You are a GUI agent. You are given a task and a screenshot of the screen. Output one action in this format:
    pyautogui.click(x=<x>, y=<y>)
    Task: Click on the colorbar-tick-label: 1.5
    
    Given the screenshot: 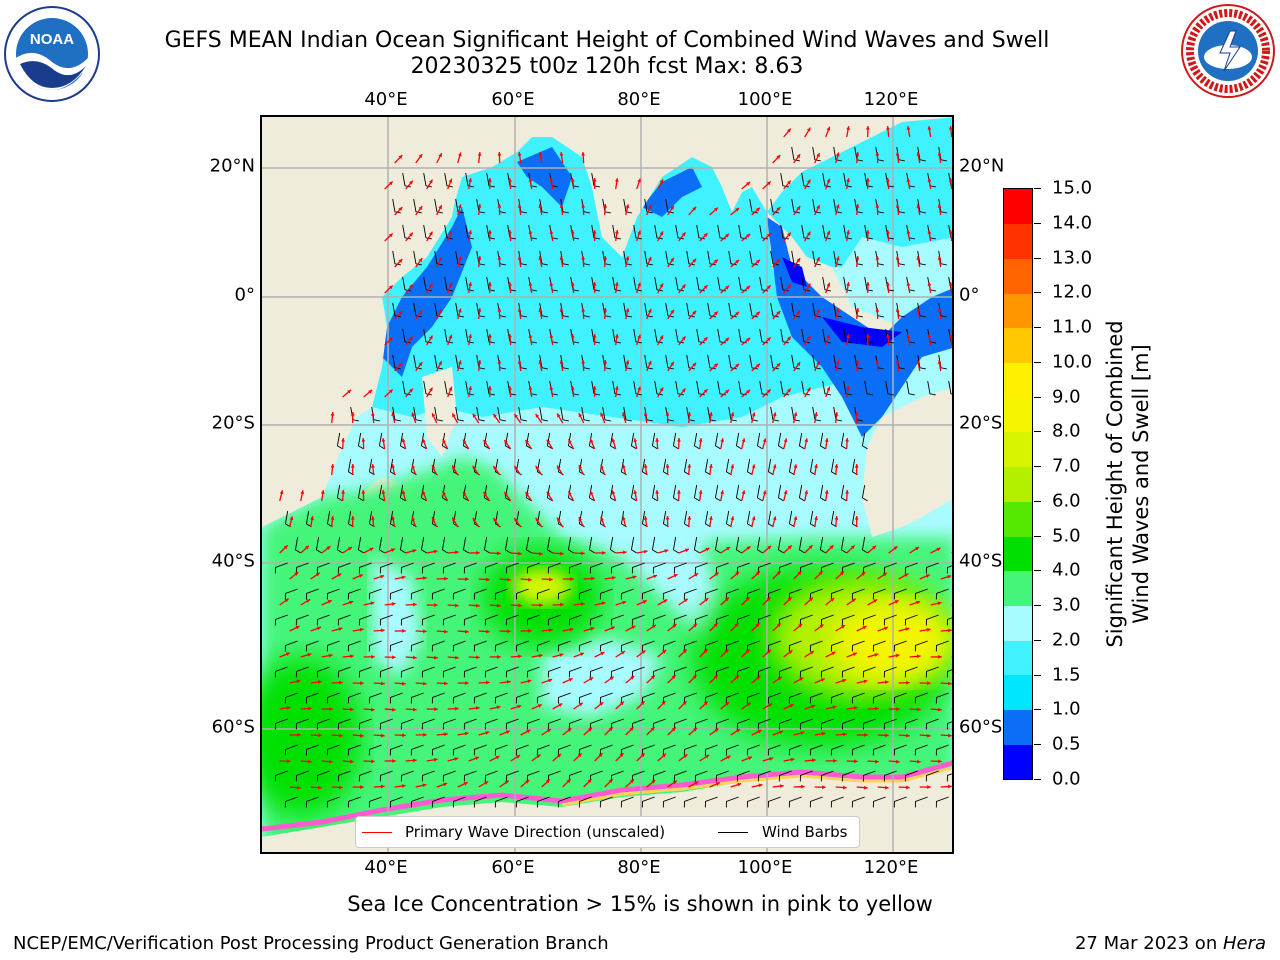 What is the action you would take?
    pyautogui.click(x=1066, y=675)
    